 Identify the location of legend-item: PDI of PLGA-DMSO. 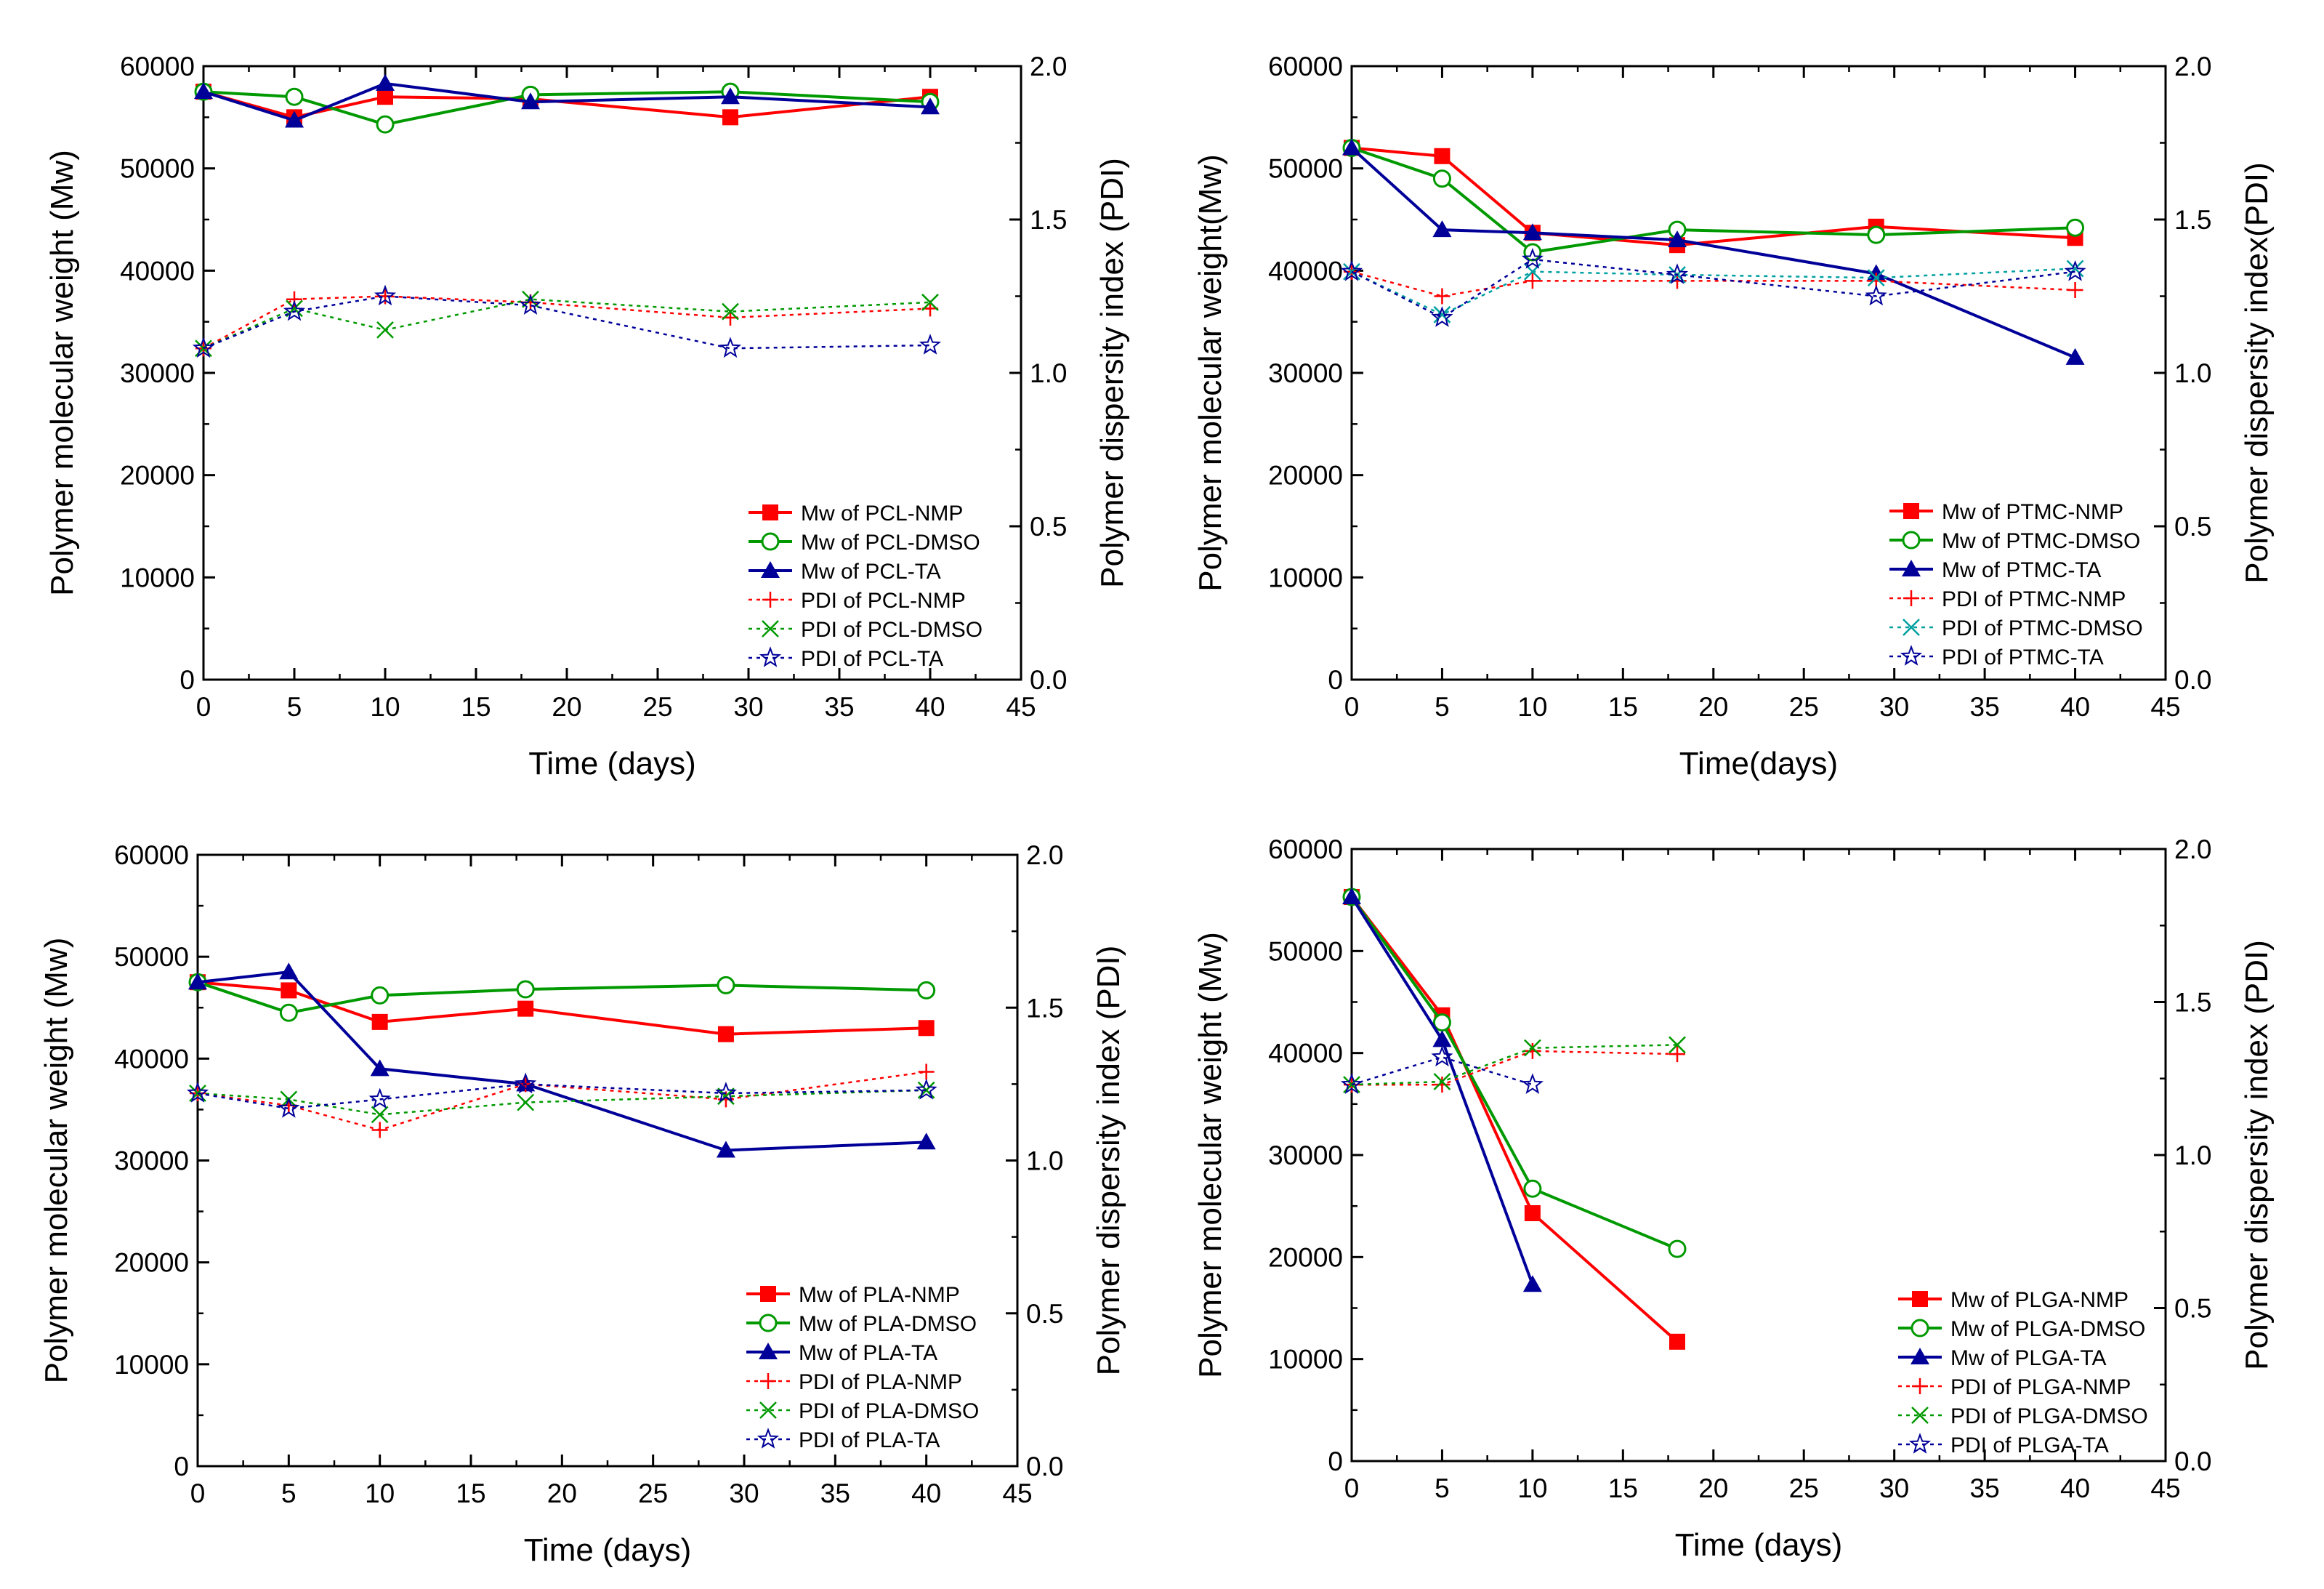
(2023, 1416).